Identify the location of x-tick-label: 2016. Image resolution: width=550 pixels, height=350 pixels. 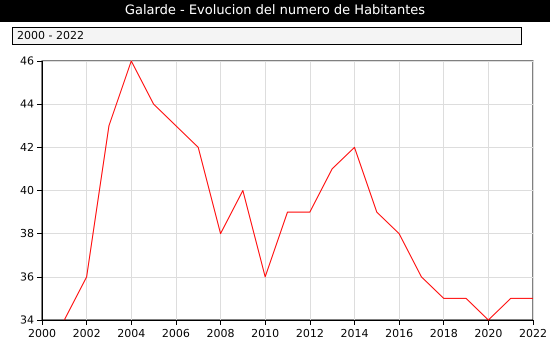
(399, 333).